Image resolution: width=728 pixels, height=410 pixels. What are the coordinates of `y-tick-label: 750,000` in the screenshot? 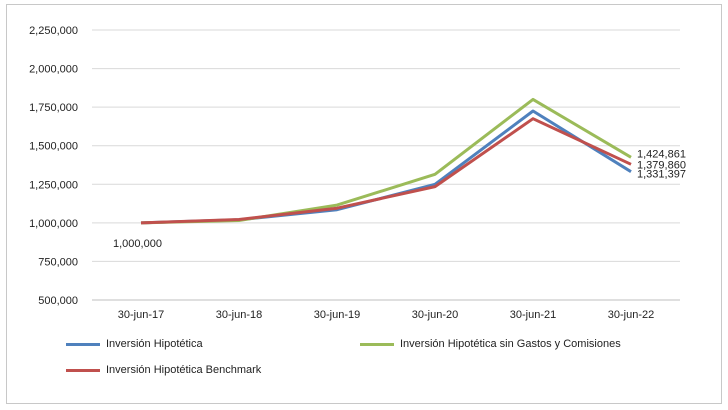 It's located at (58, 262).